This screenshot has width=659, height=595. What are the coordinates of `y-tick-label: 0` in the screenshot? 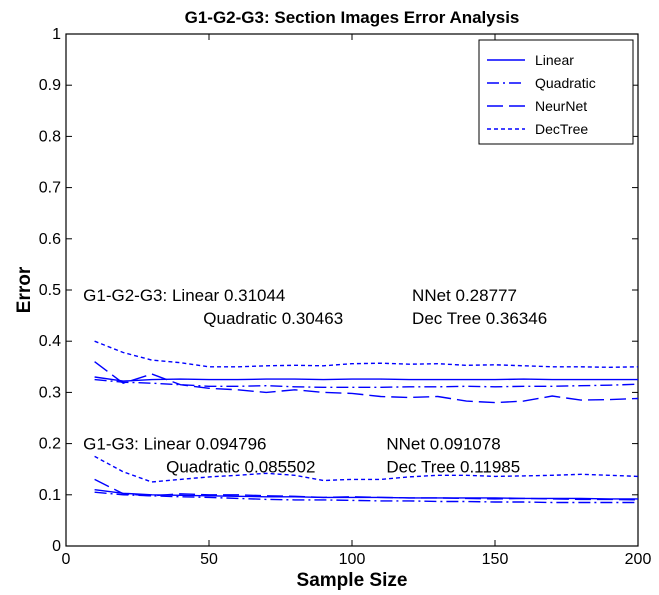 It's located at (56, 546).